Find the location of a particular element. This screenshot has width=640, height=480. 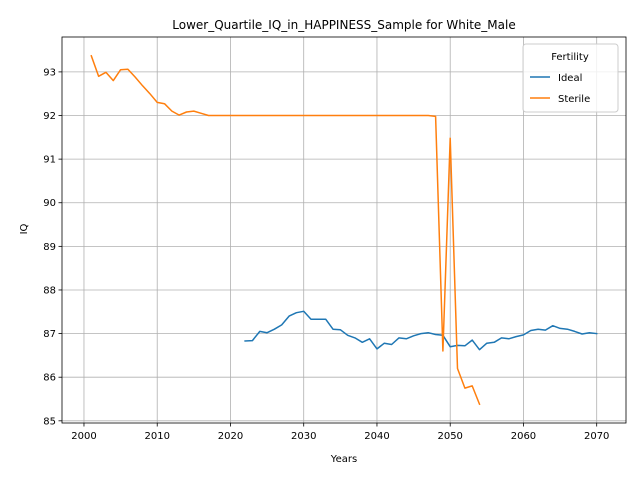

legend: Fertility Ideal Sterile is located at coordinates (570, 78).